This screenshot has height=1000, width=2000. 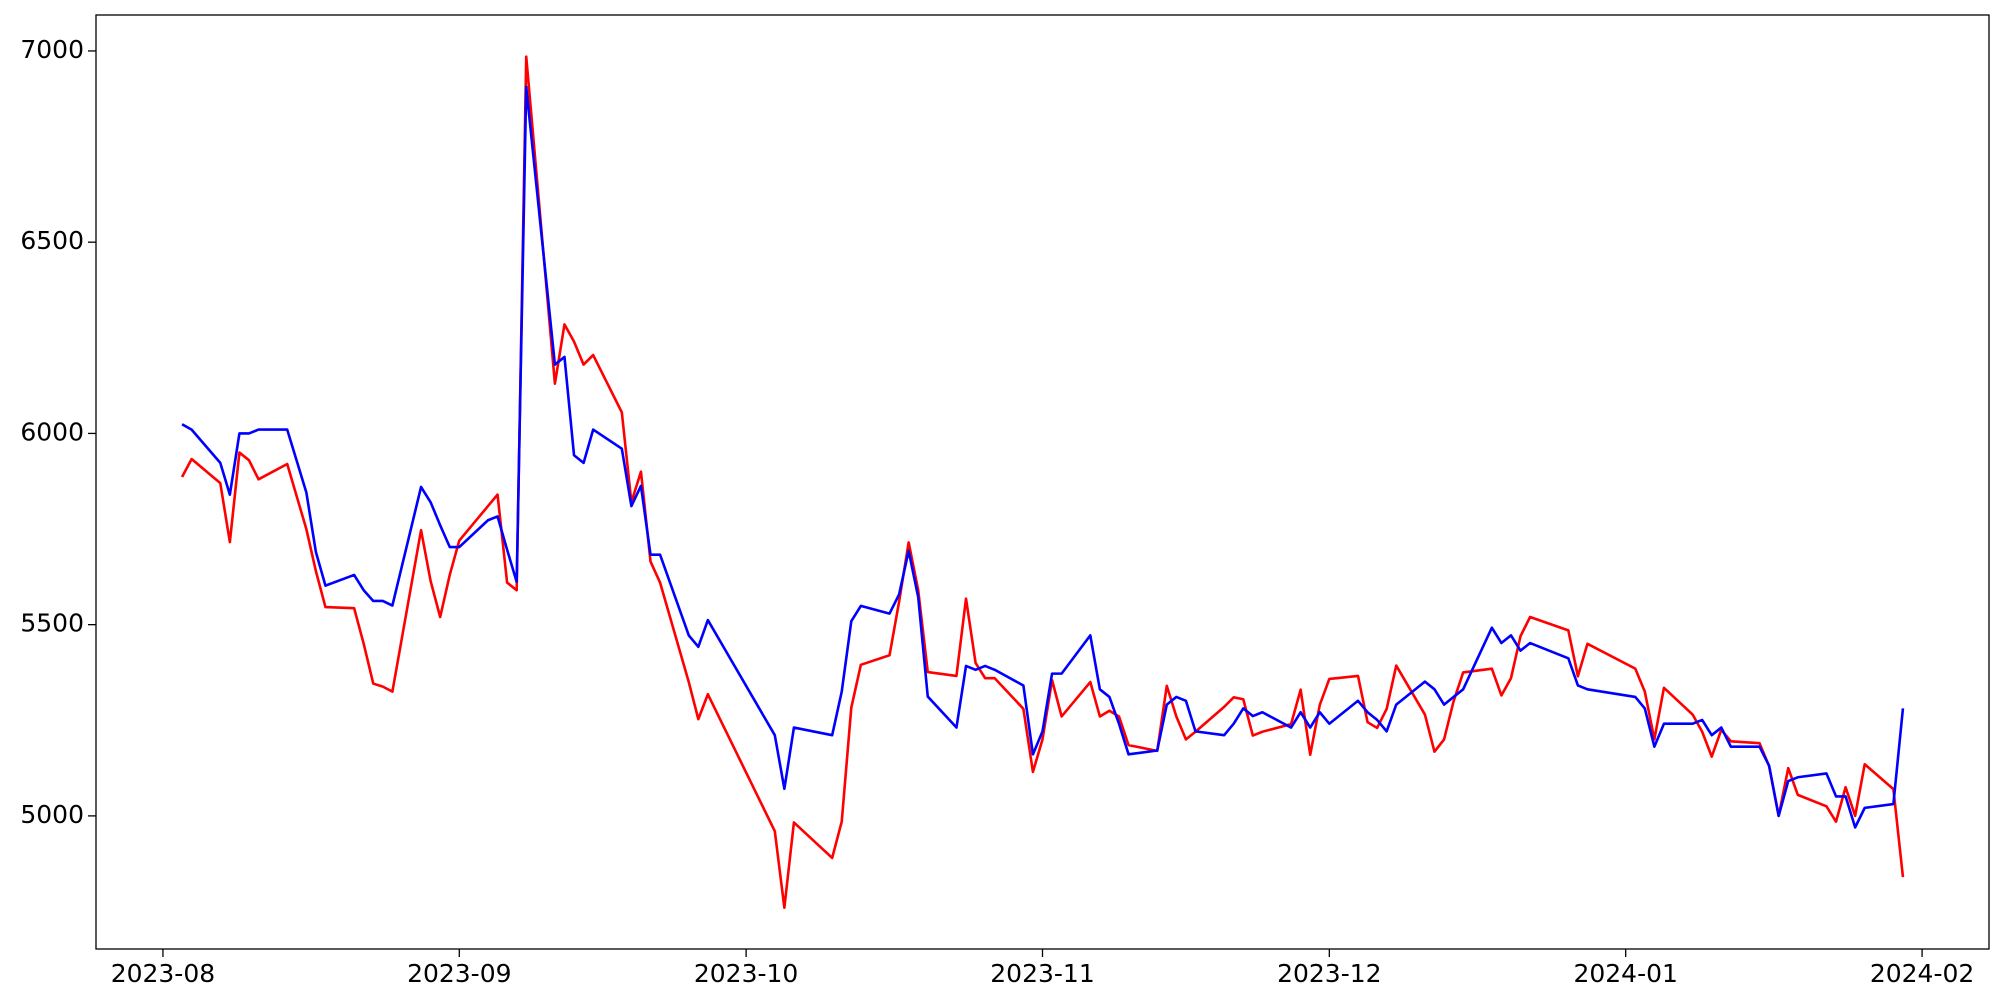 I want to click on y-tick-label: 7000, so click(x=52, y=49).